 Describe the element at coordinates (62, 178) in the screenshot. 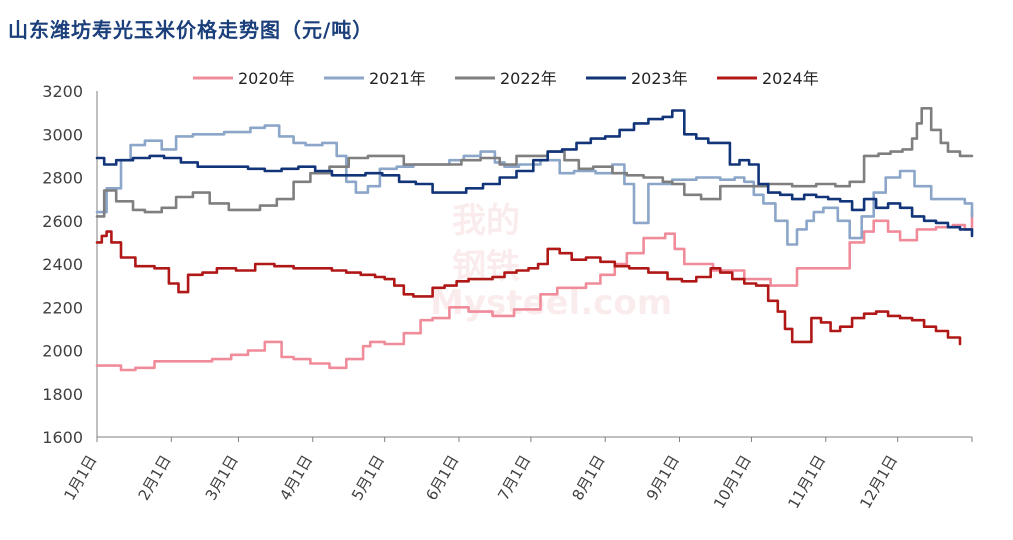

I see `y-tick-label: 2800` at that location.